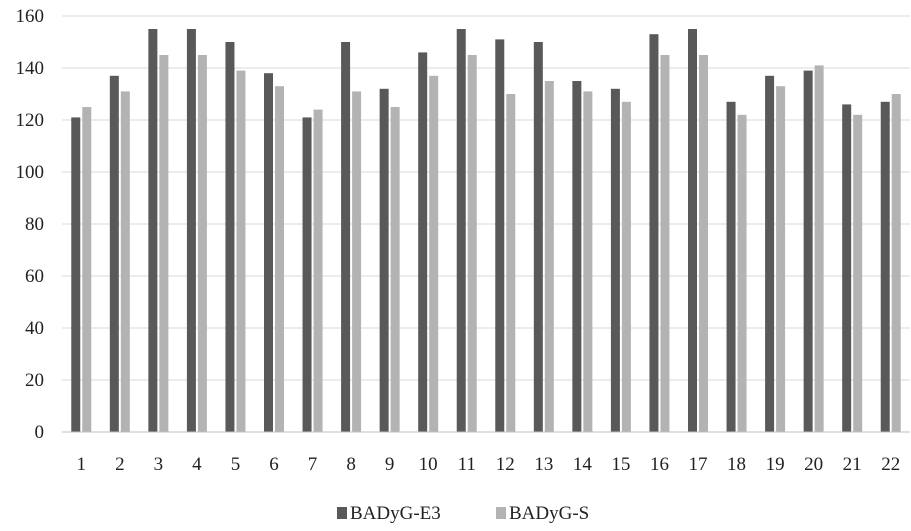  What do you see at coordinates (236, 464) in the screenshot?
I see `x-tick-label: 5` at bounding box center [236, 464].